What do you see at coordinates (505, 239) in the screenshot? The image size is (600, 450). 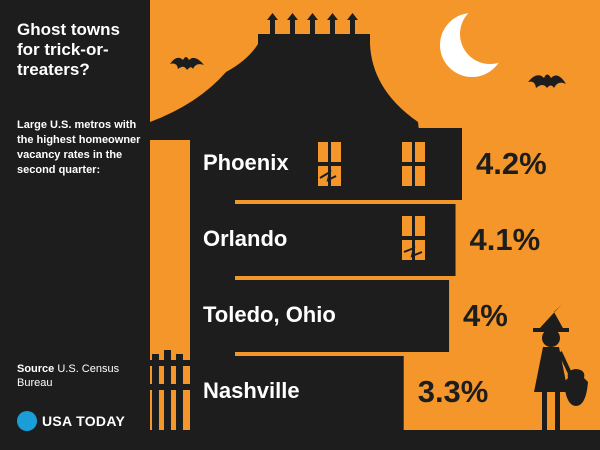 I see `value-label: 4.1%` at bounding box center [505, 239].